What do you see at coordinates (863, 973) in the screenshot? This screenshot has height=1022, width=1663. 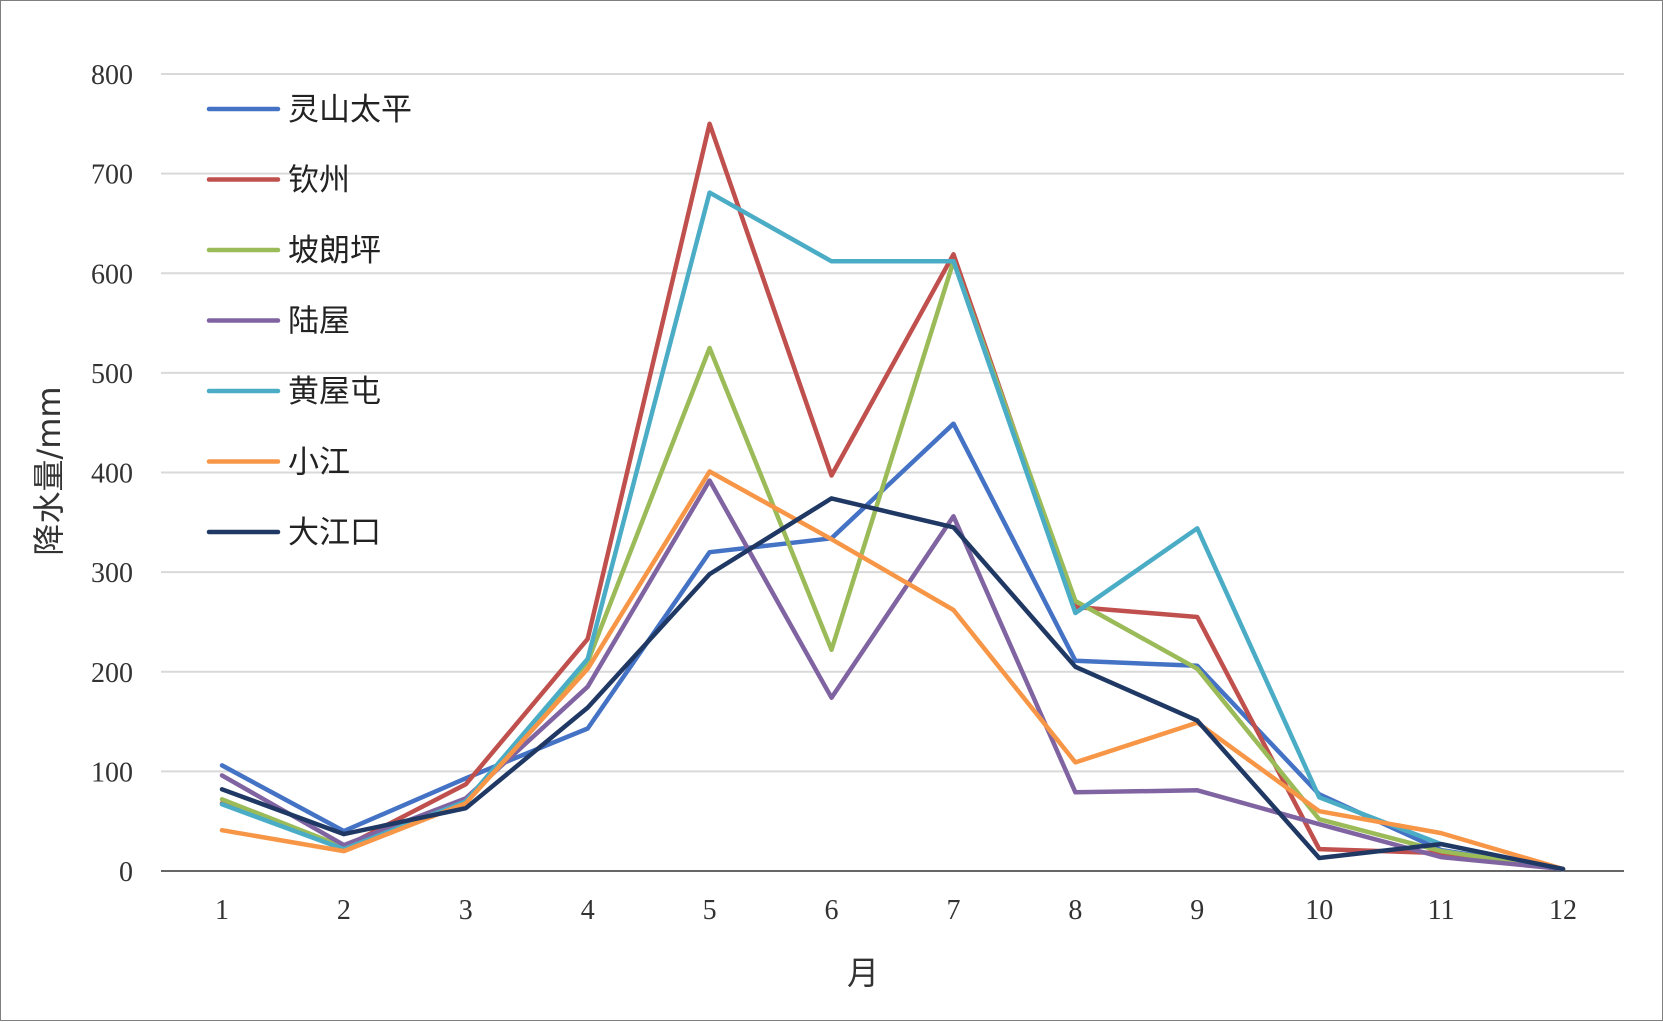 I see `x-axis-title: 月` at bounding box center [863, 973].